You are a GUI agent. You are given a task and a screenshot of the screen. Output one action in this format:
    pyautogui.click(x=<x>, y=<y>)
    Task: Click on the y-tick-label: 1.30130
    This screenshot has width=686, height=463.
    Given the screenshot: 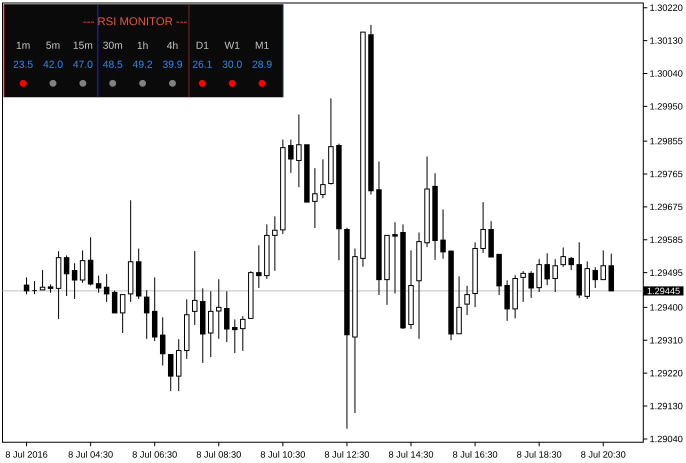 What is the action you would take?
    pyautogui.click(x=666, y=40)
    